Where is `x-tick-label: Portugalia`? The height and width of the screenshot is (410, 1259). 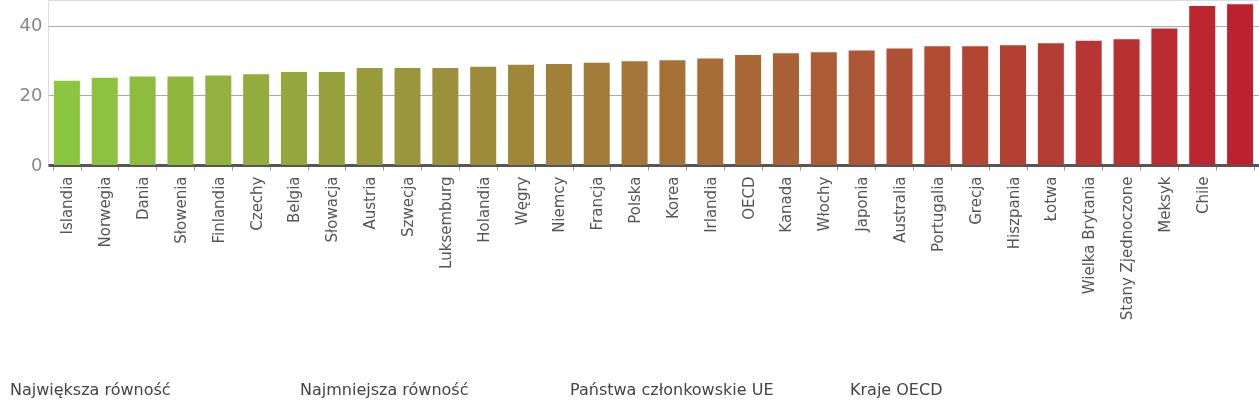
x-tick-label: Portugalia is located at coordinates (937, 214).